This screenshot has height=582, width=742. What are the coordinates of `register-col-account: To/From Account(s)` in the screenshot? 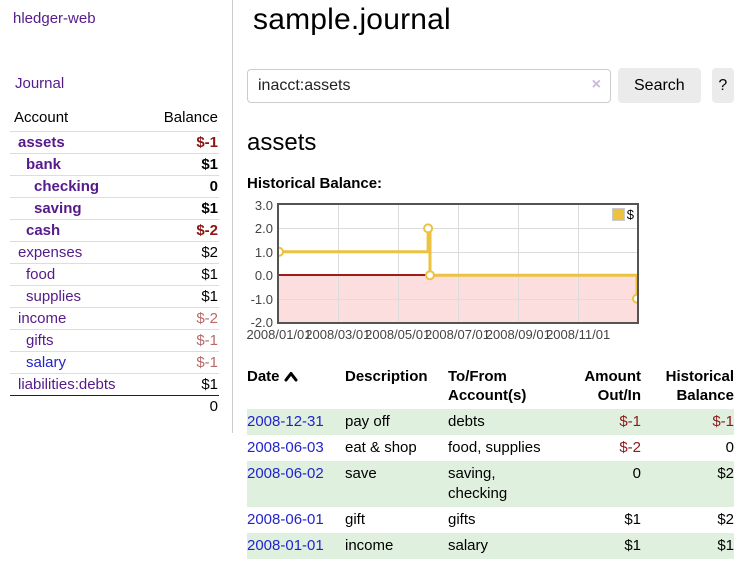 It's located at (487, 386).